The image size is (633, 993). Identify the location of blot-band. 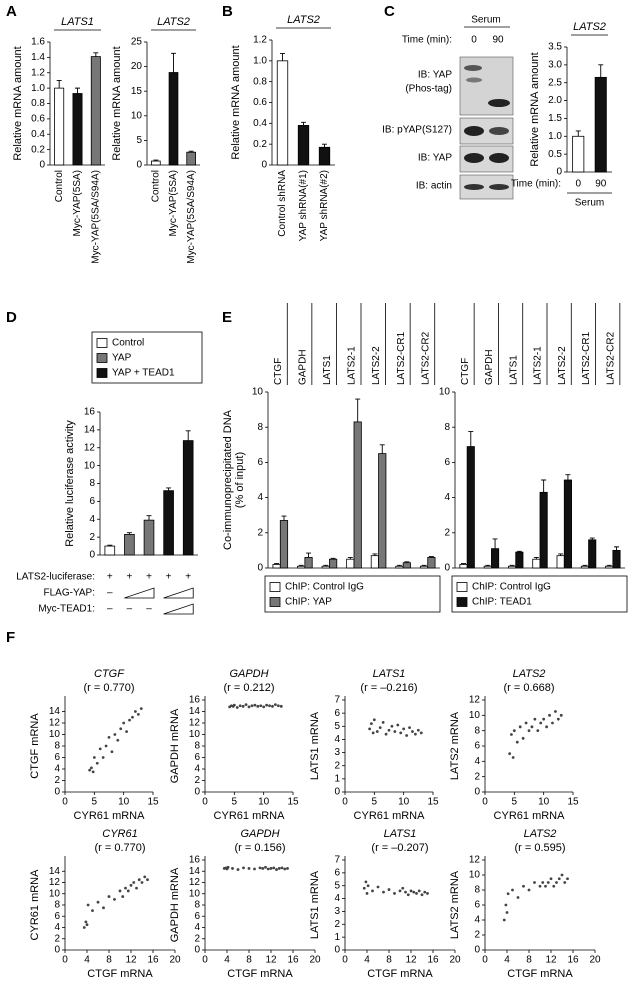
(499, 158).